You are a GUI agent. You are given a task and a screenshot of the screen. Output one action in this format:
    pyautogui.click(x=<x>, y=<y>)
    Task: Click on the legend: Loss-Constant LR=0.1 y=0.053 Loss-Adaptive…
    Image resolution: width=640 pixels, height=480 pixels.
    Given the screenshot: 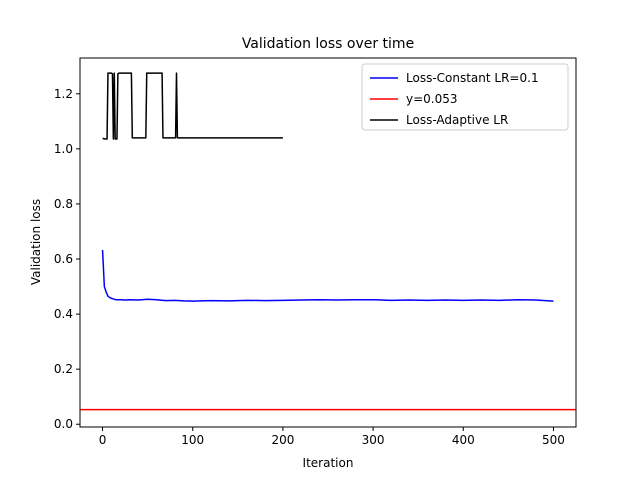 What is the action you would take?
    pyautogui.click(x=465, y=97)
    